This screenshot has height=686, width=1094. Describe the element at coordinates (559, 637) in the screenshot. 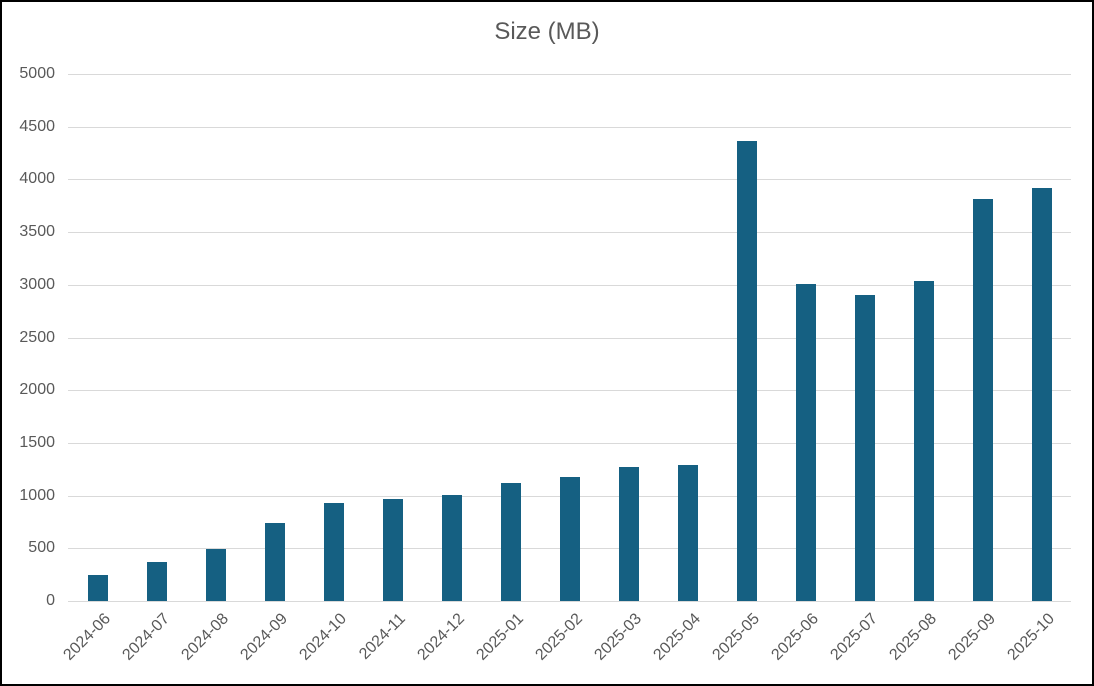

I see `x-axis-tick-label: 2025-02` at that location.